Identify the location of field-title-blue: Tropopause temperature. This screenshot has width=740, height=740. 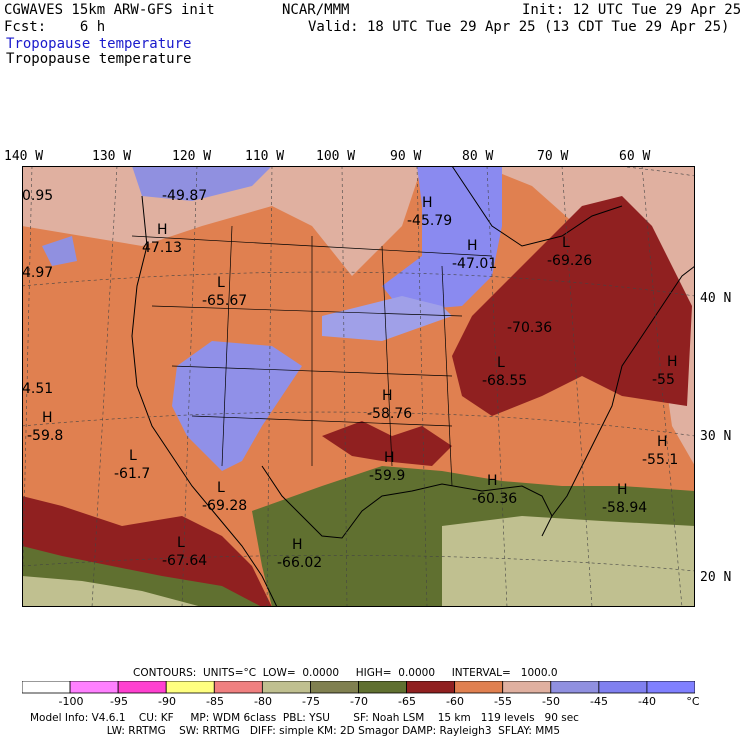
(99, 44).